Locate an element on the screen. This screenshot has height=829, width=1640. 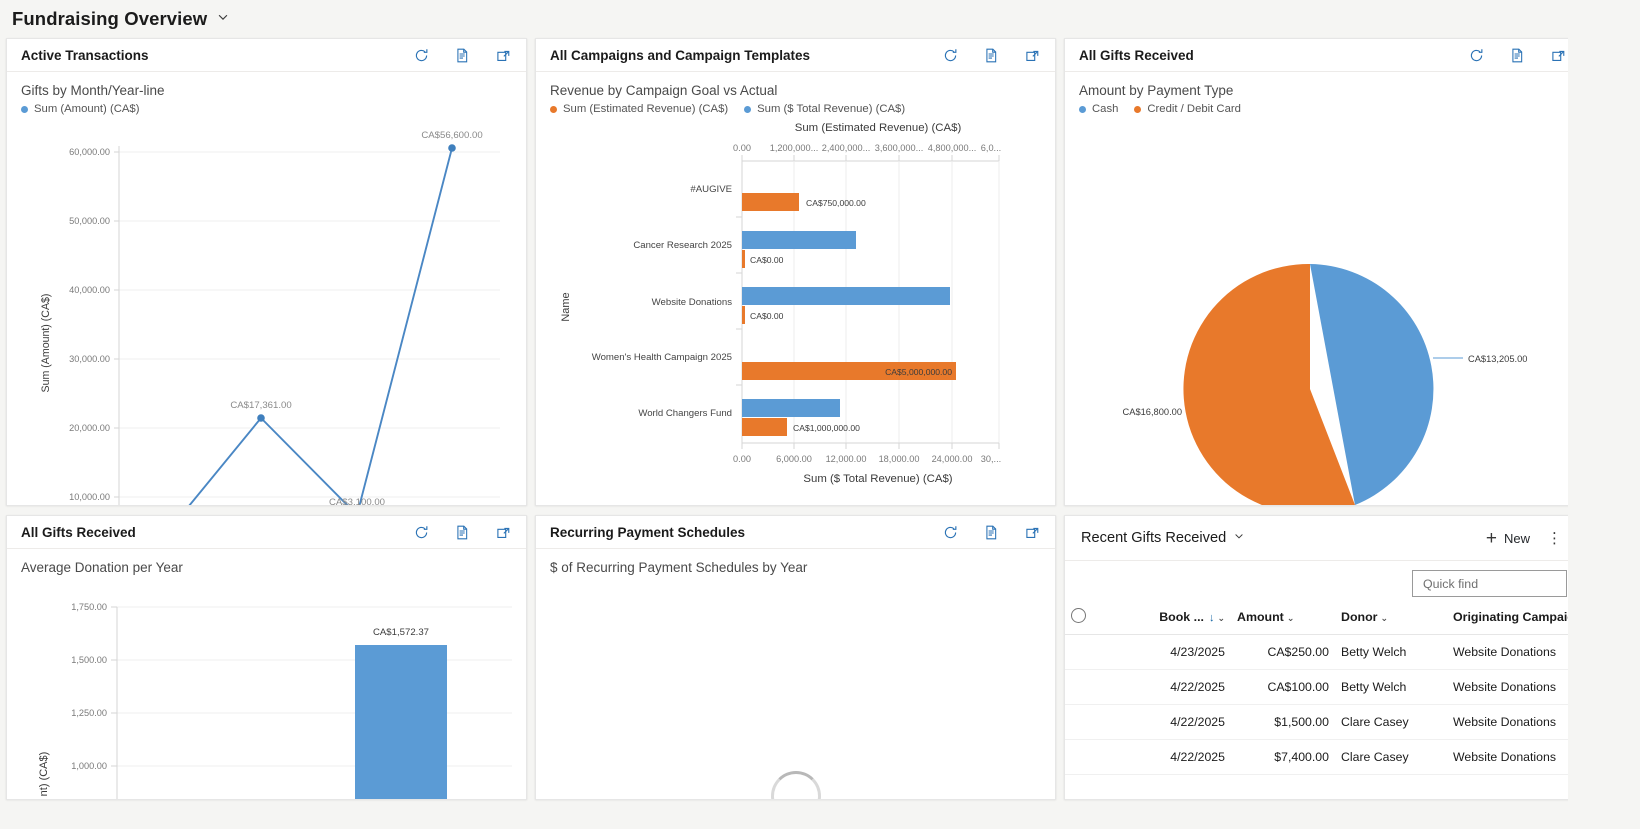
bar-label: CA$750,000.00 is located at coordinates (836, 203).